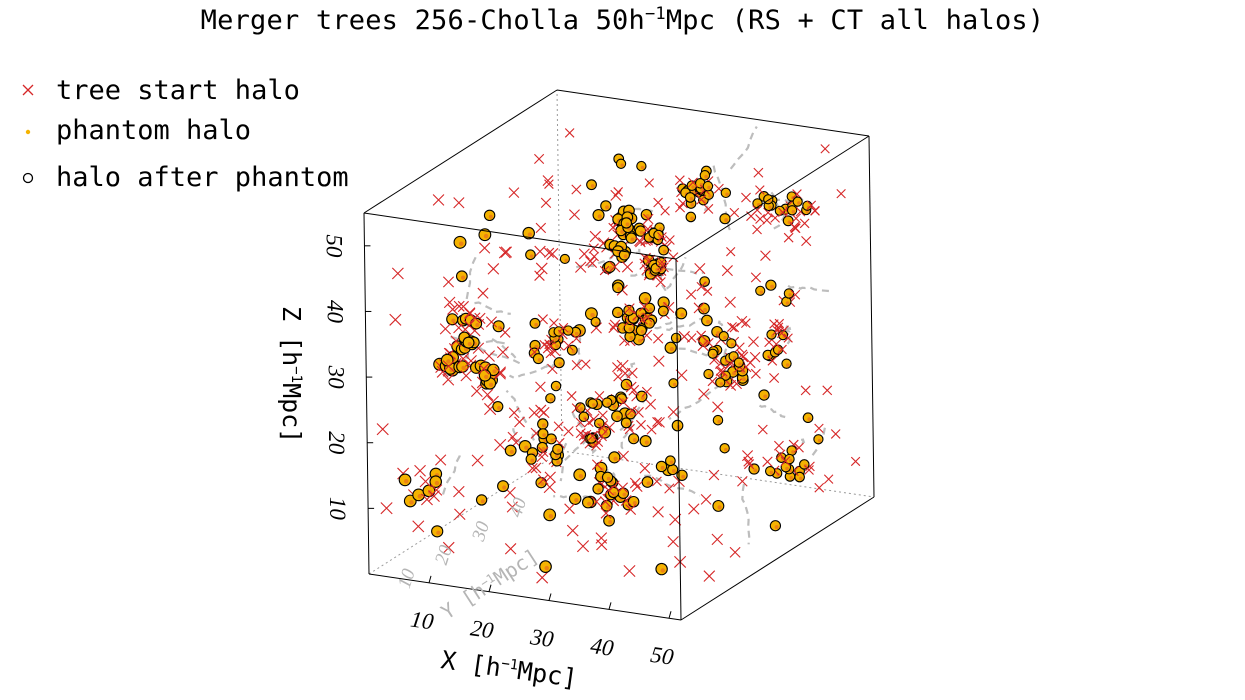  Describe the element at coordinates (610, 606) in the screenshot. I see `x-tick-mark` at that location.